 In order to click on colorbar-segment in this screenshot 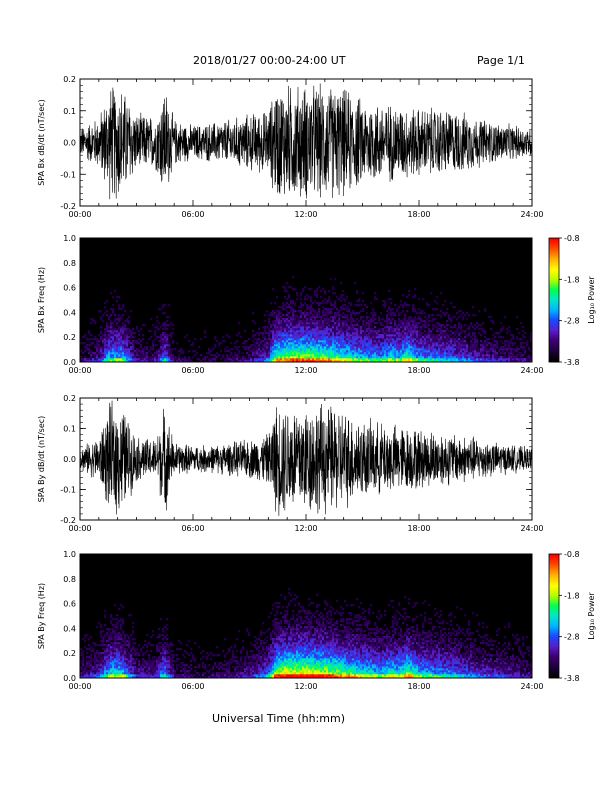, I will do `click(554, 255)`.